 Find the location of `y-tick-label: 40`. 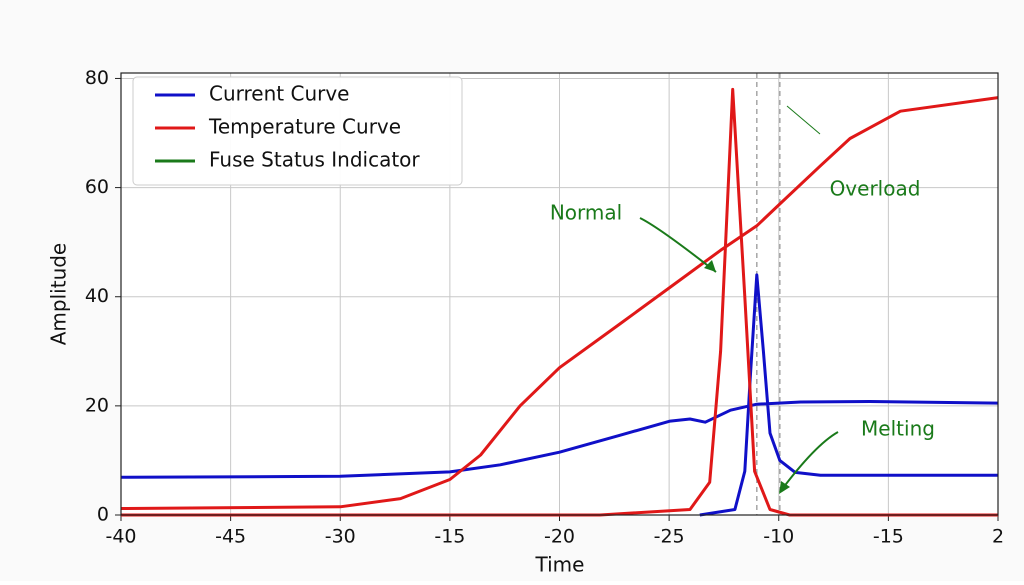

y-tick-label: 40 is located at coordinates (97, 296).